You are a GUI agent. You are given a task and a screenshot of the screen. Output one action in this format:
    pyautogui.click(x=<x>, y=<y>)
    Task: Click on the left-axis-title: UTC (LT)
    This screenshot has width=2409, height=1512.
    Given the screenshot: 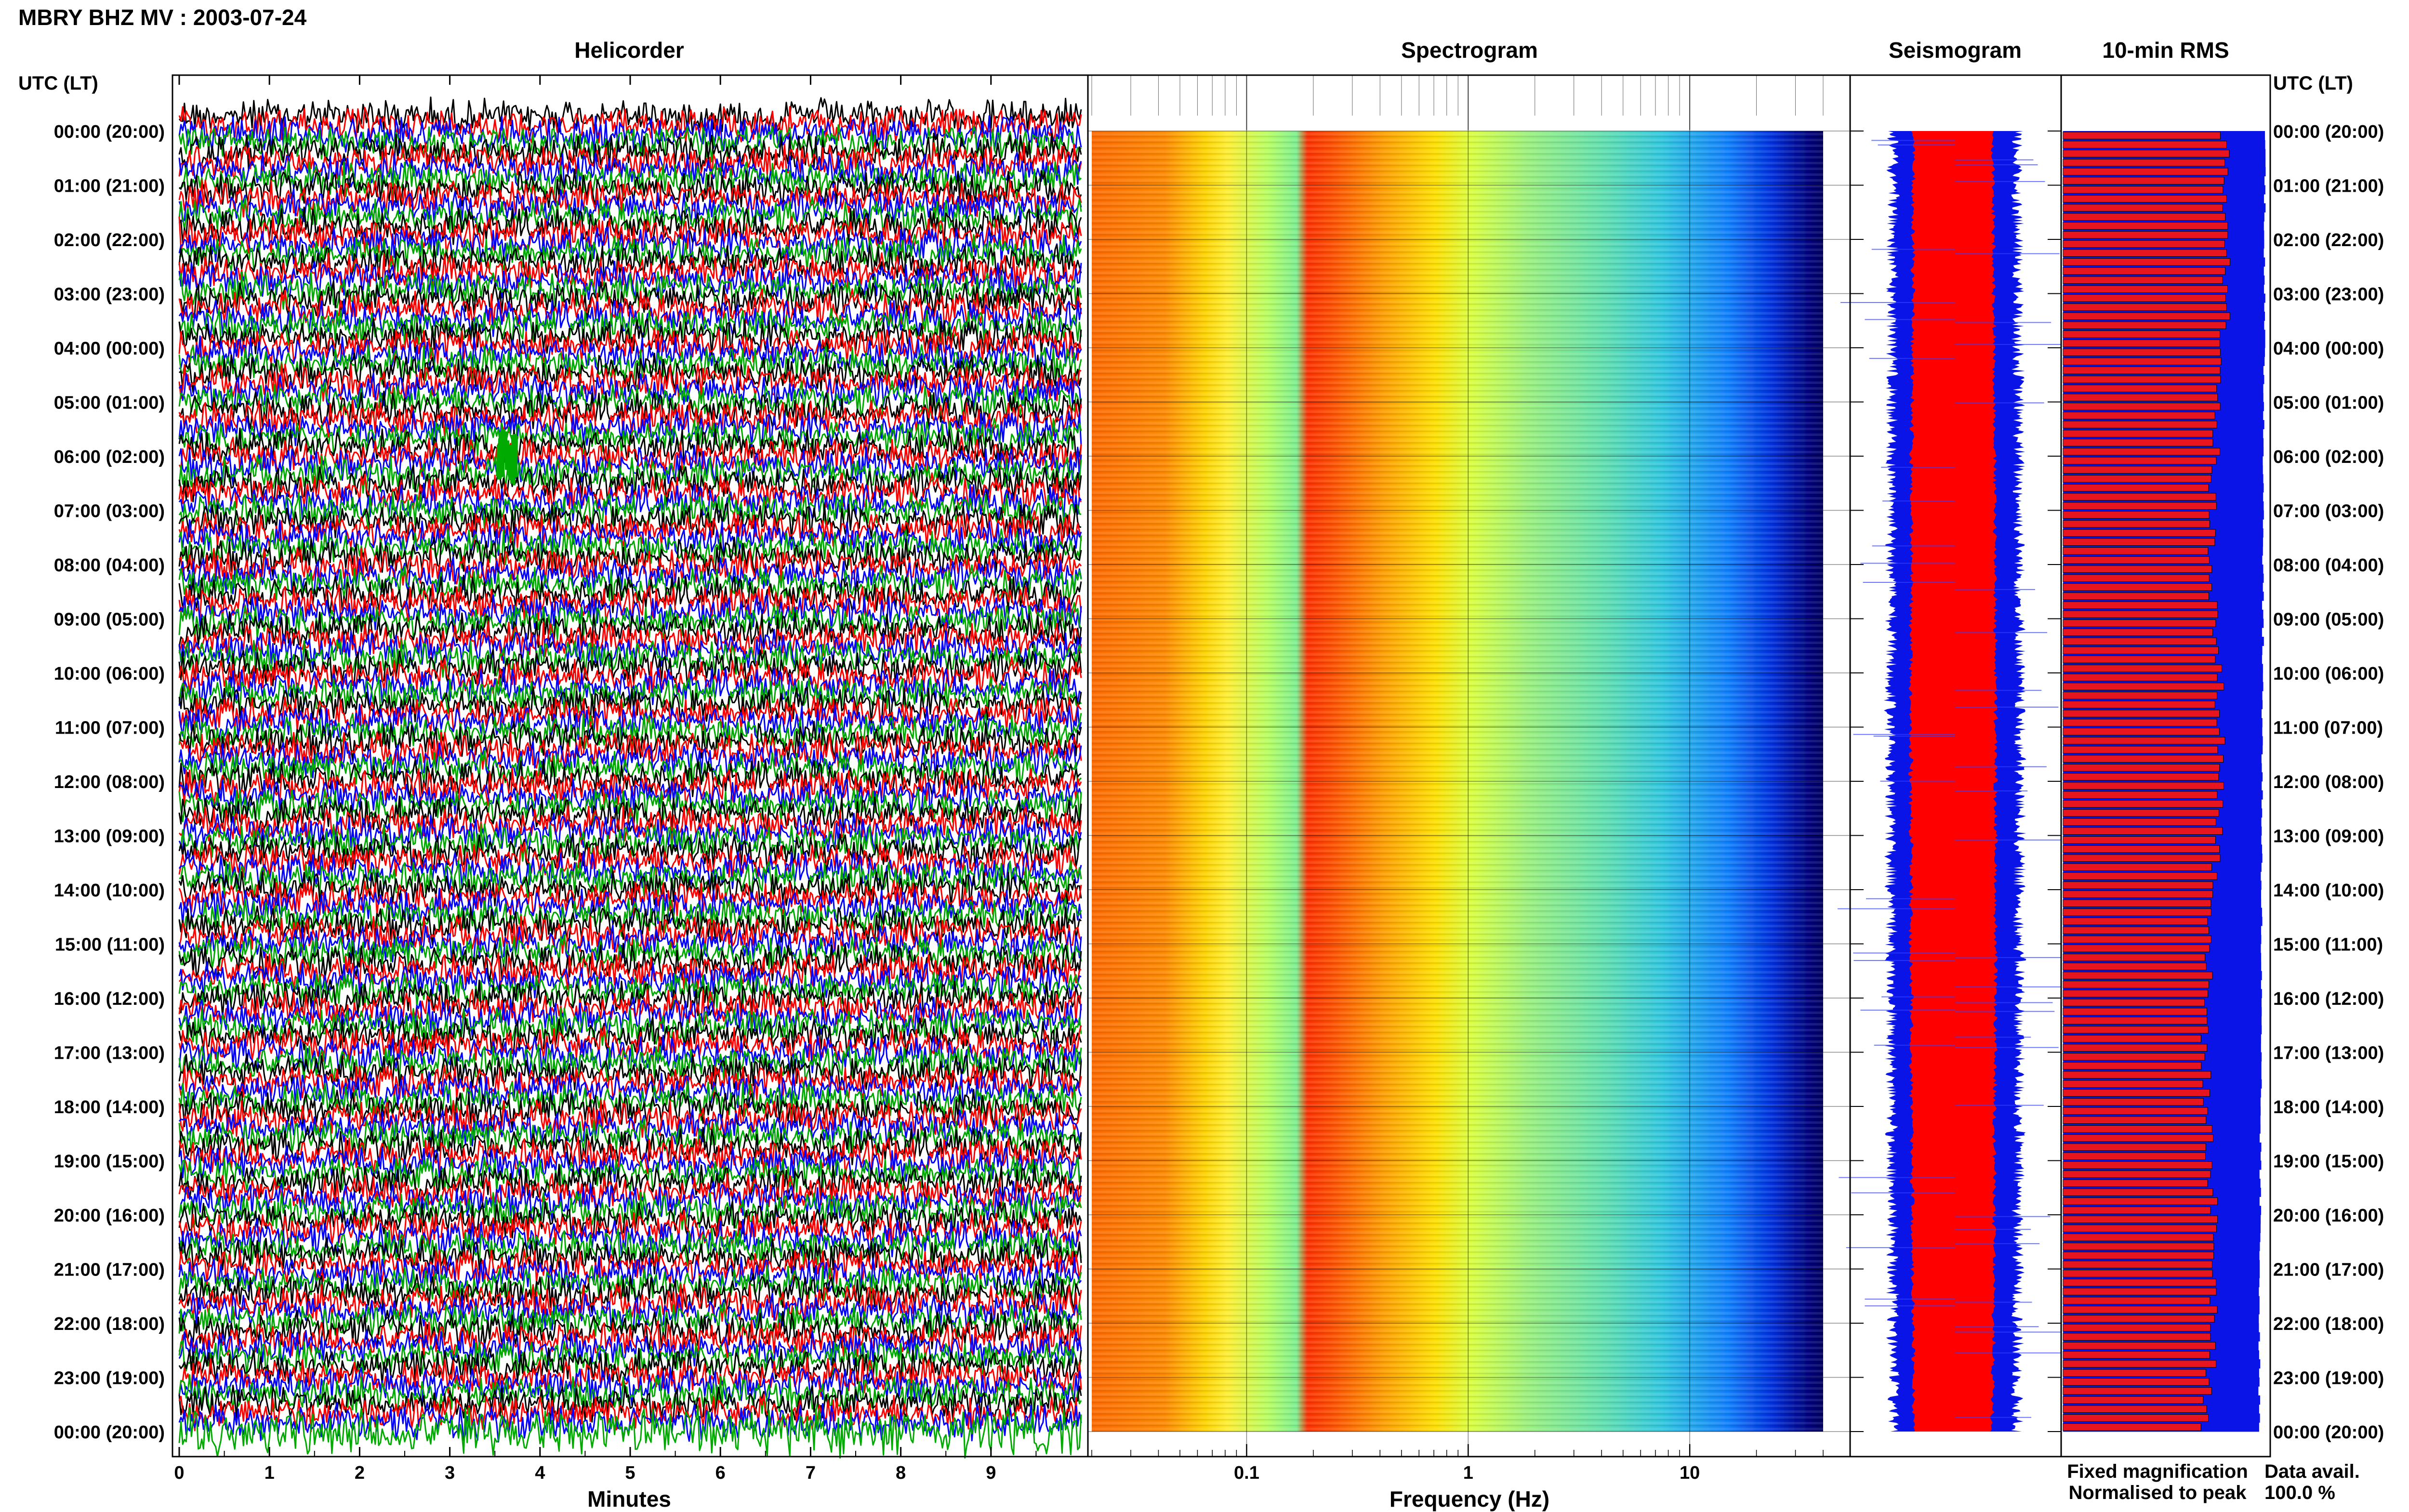 What is the action you would take?
    pyautogui.click(x=58, y=83)
    